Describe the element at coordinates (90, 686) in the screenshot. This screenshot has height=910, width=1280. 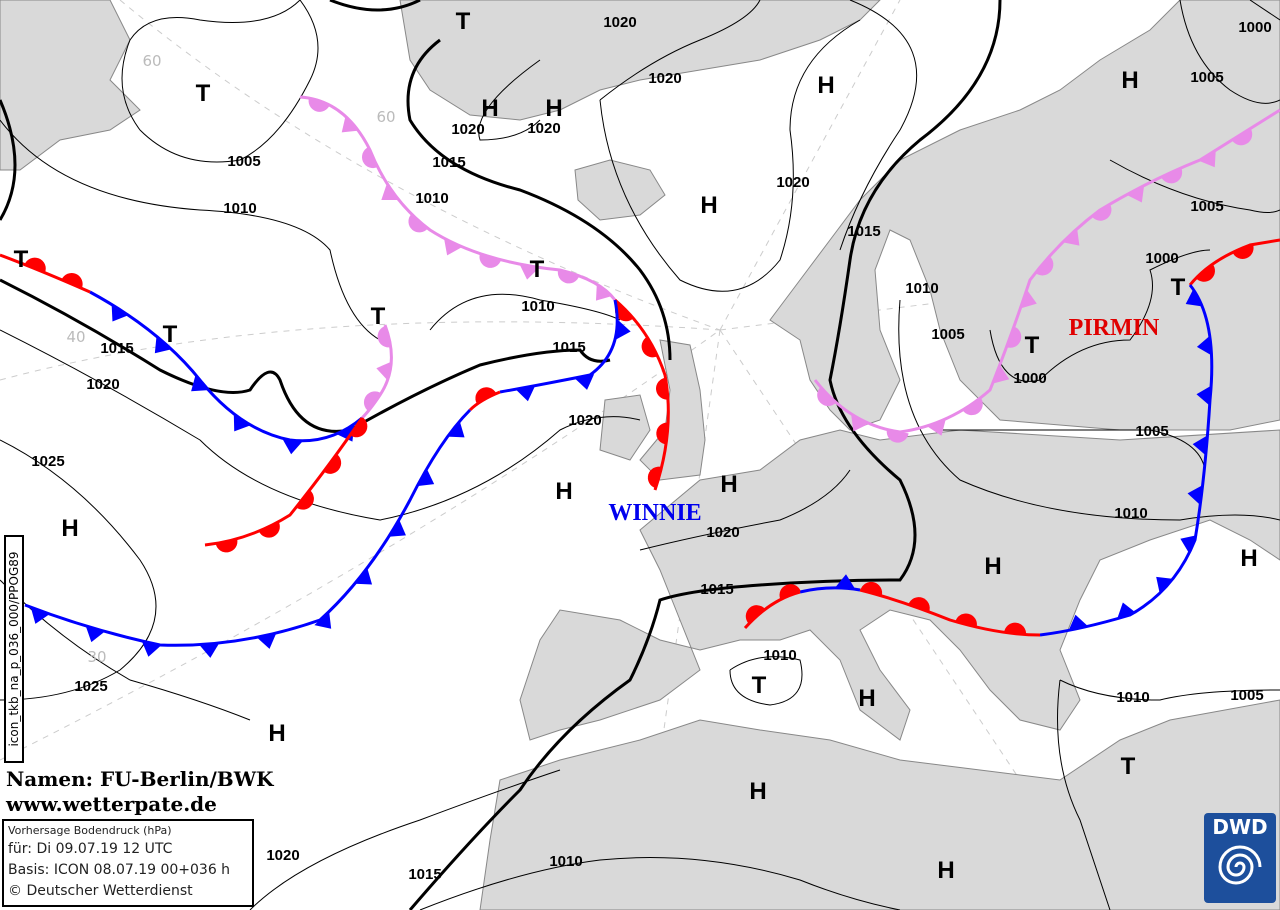
I see `isobar-label: 1025` at that location.